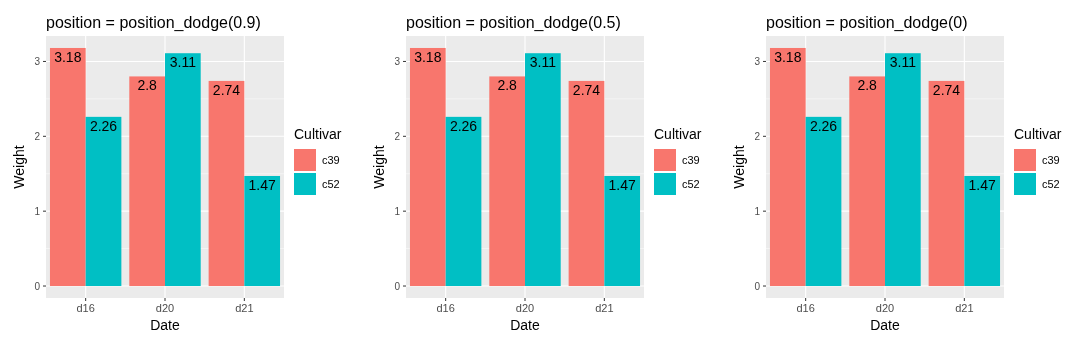 Image resolution: width=1082 pixels, height=349 pixels. I want to click on chart-title: position = position_dodge(0.9), so click(153, 23).